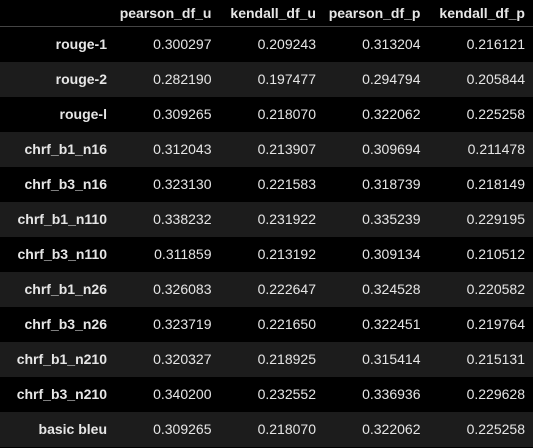 This screenshot has width=533, height=448. Describe the element at coordinates (495, 254) in the screenshot. I see `table-cell: 0.210512` at that location.